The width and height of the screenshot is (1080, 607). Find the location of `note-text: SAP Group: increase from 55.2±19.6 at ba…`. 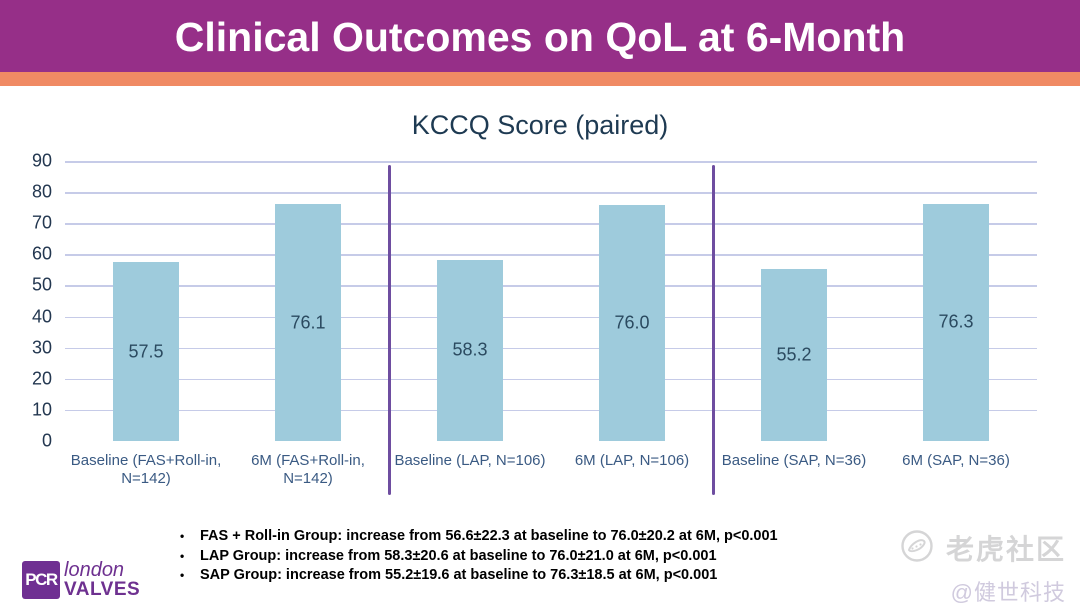

note-text: SAP Group: increase from 55.2±19.6 at ba… is located at coordinates (459, 575).